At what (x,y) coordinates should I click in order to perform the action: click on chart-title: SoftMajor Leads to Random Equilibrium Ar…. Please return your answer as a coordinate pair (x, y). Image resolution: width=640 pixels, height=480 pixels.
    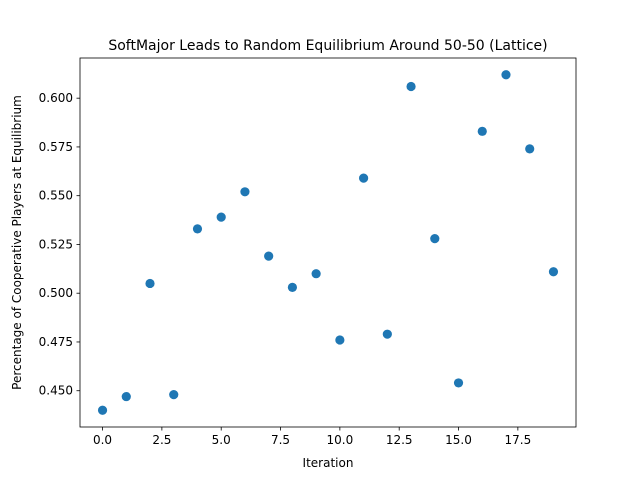
    Looking at the image, I should click on (327, 46).